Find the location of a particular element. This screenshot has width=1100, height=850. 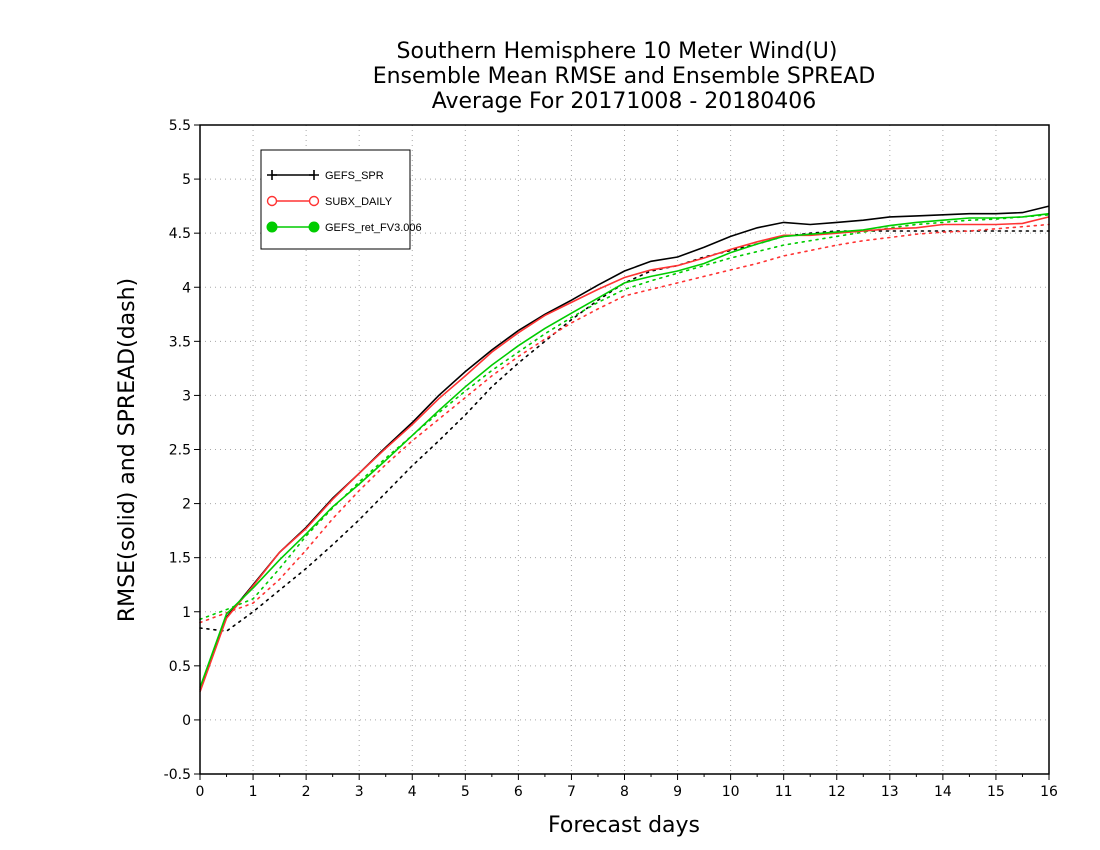

y-tick-label: 2 is located at coordinates (186, 505).